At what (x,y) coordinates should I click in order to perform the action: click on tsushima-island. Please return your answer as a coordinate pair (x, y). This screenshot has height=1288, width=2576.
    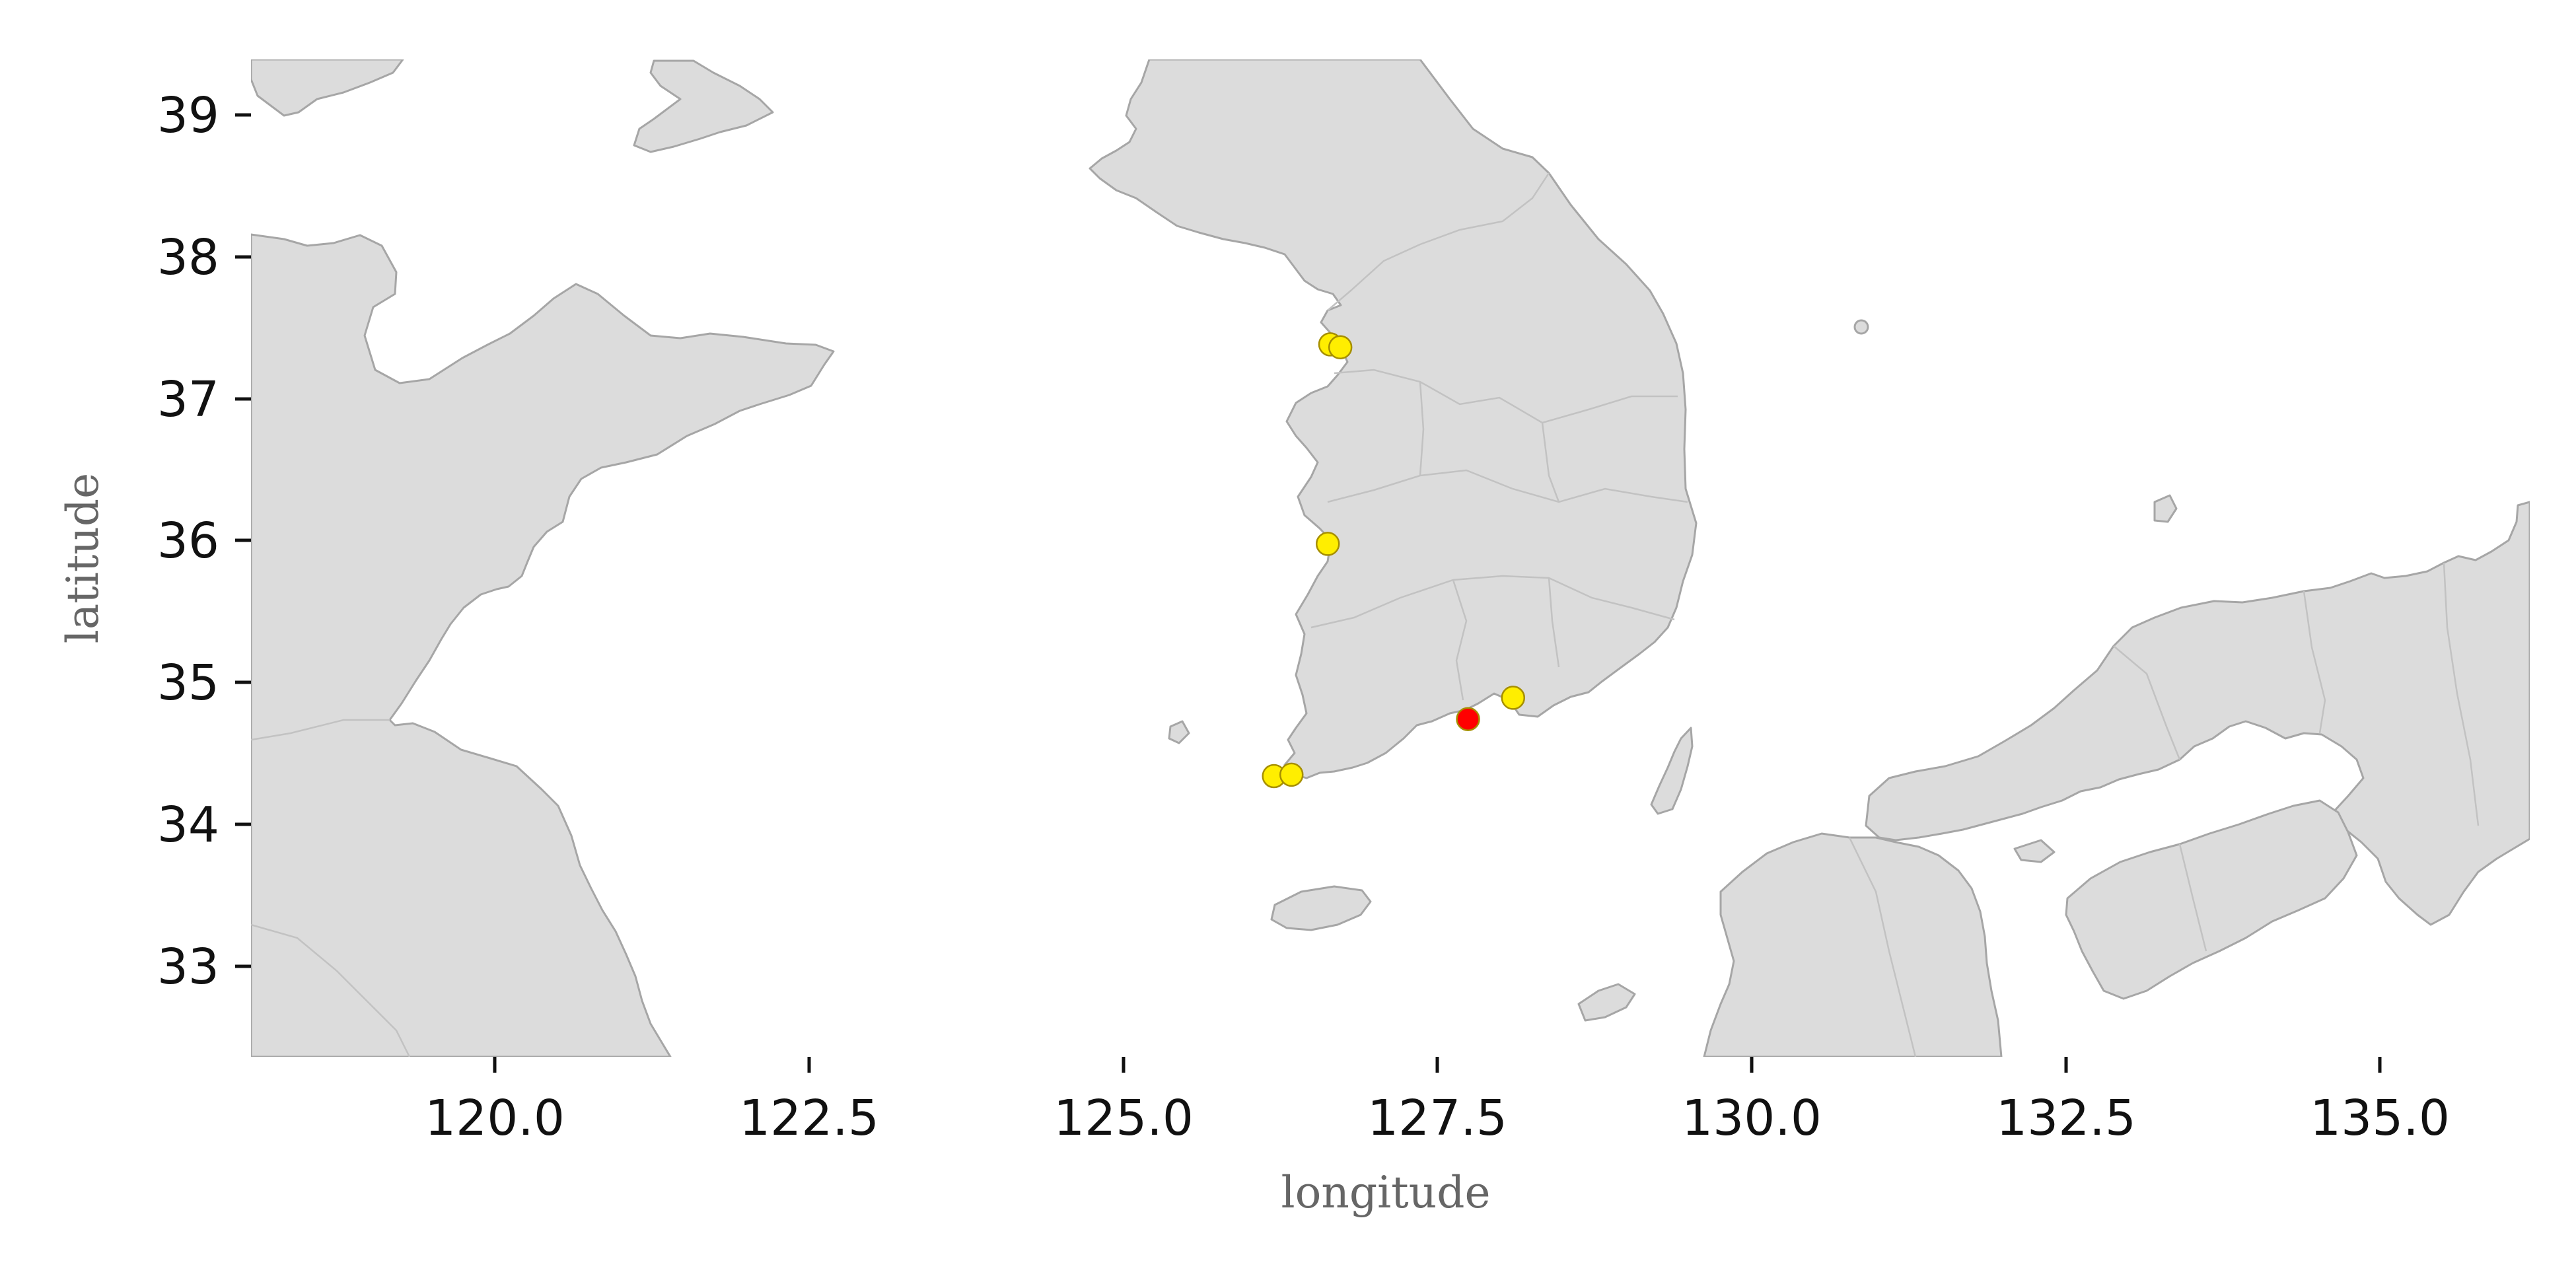
    Looking at the image, I should click on (1672, 771).